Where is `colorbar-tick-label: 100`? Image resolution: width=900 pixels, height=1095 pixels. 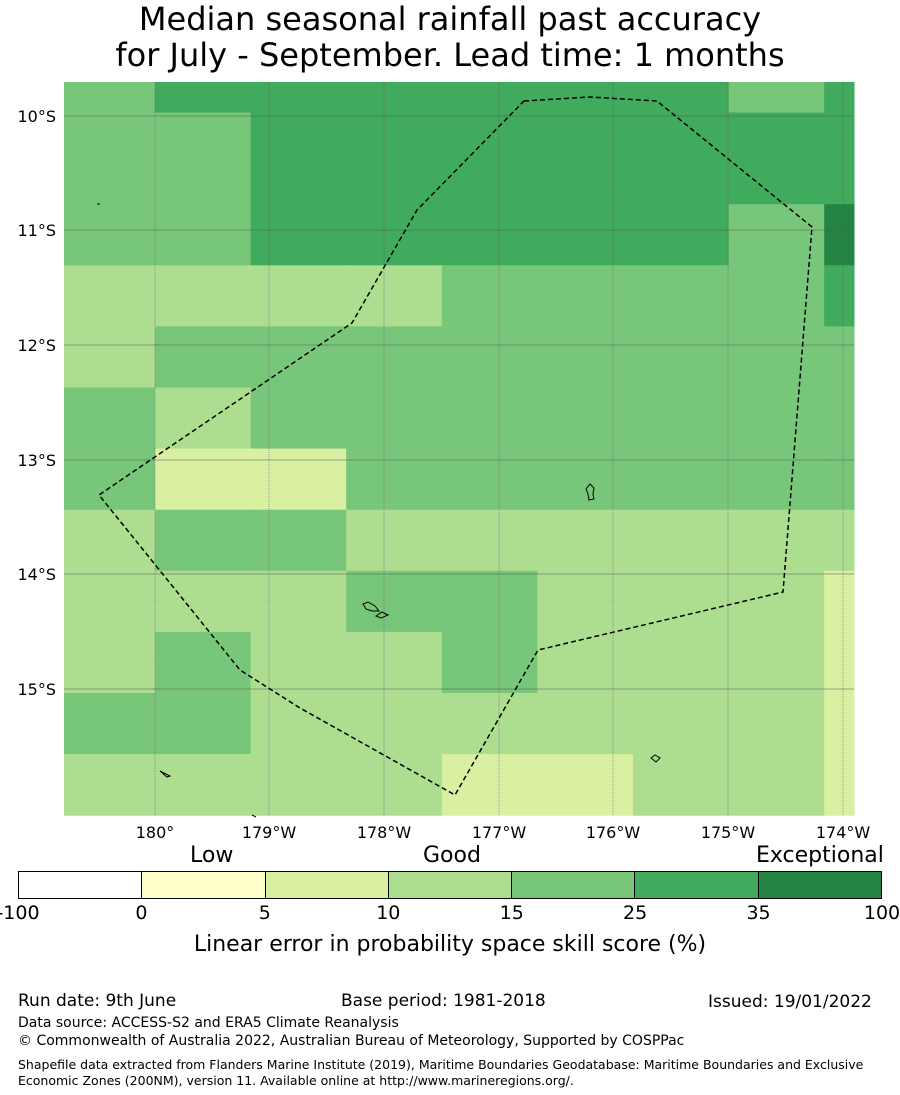
colorbar-tick-label: 100 is located at coordinates (881, 913).